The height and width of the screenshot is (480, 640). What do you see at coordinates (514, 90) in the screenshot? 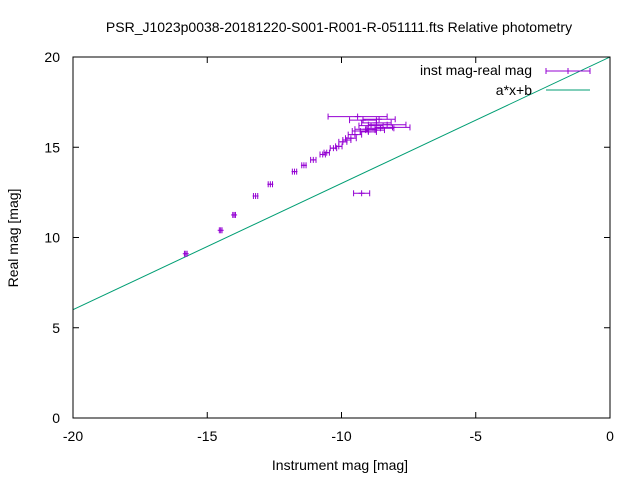
I see `legend-label-fit-line: a*x+b` at bounding box center [514, 90].